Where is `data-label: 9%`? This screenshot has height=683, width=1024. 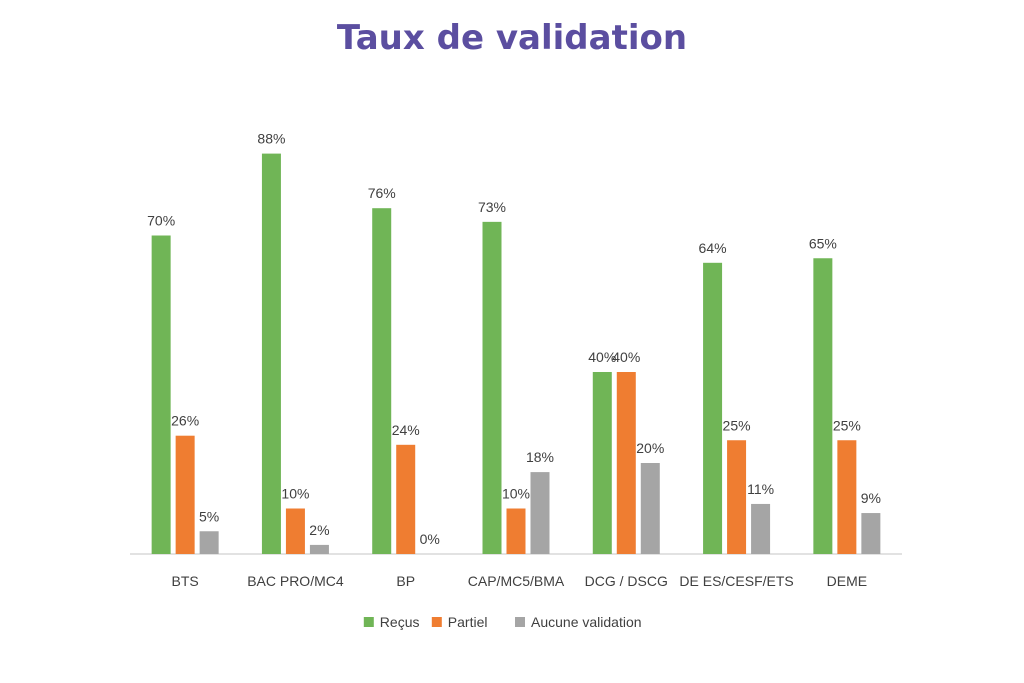
data-label: 9% is located at coordinates (871, 498).